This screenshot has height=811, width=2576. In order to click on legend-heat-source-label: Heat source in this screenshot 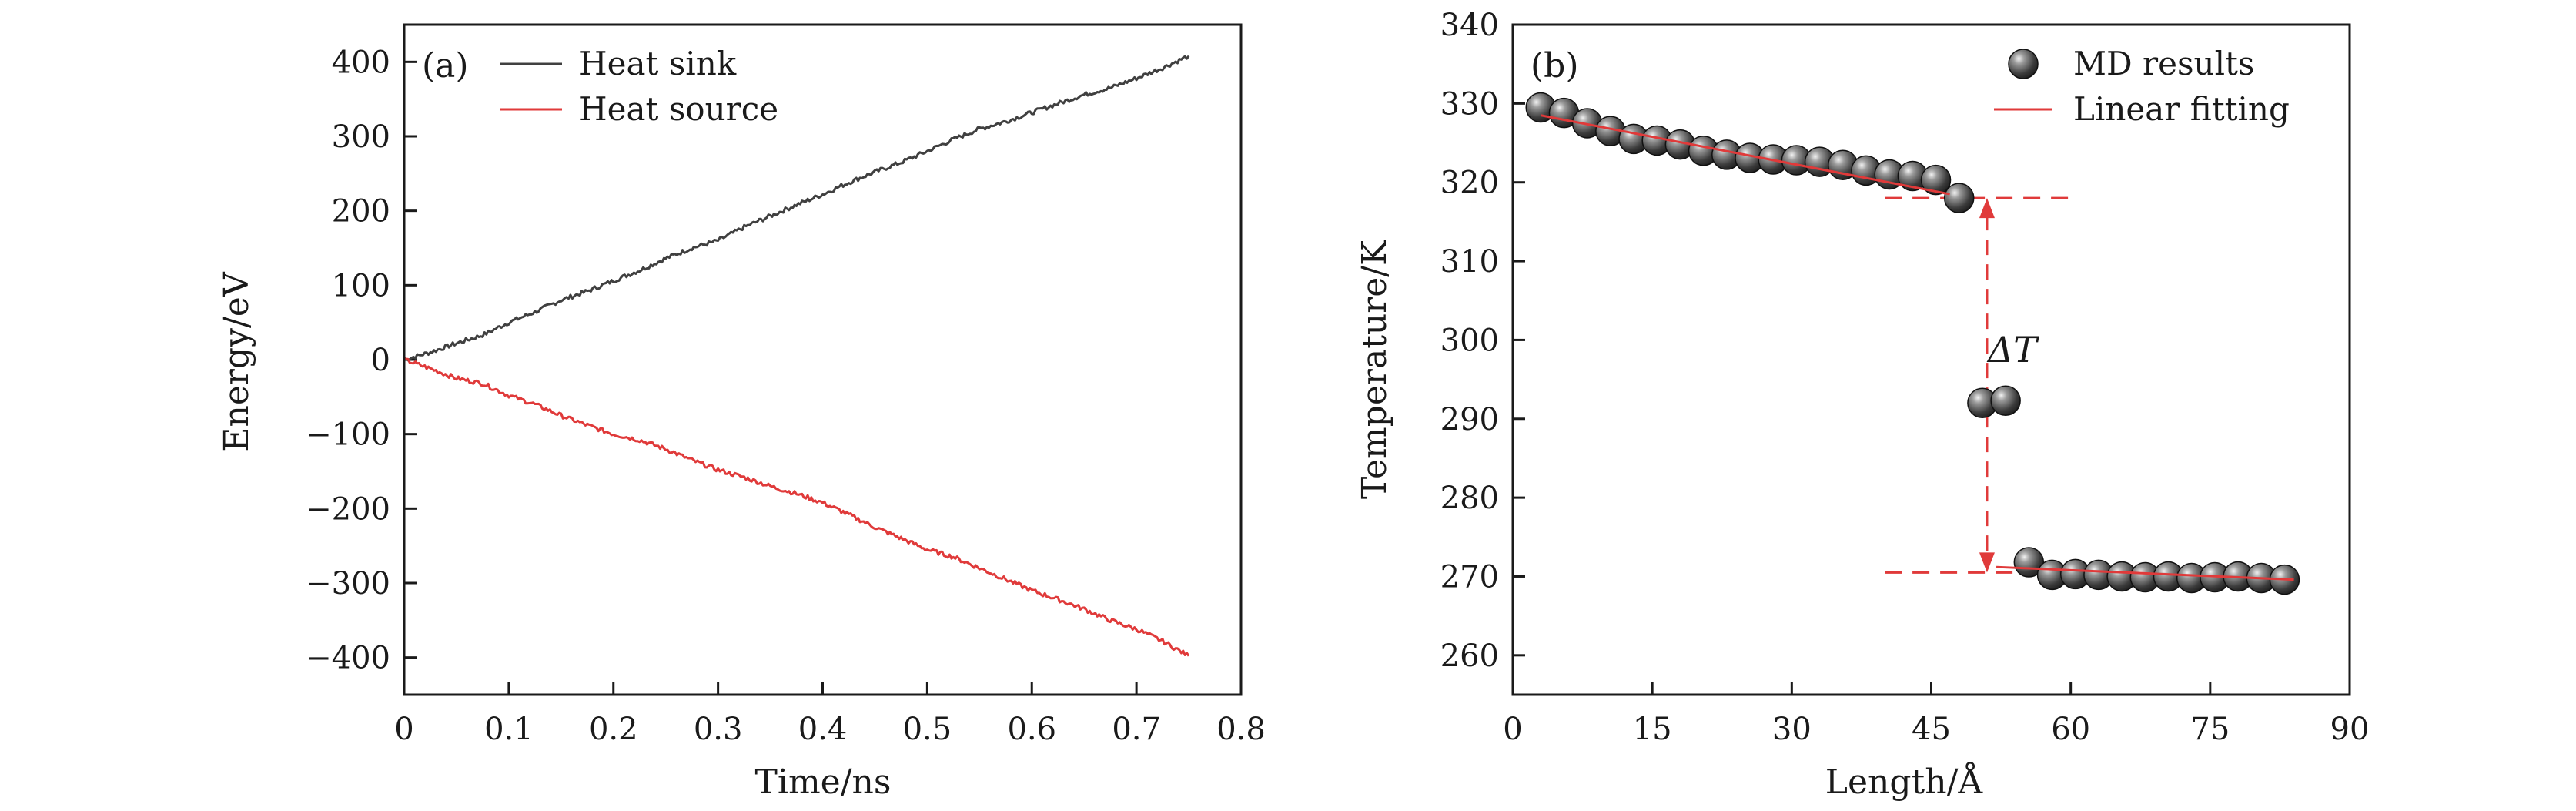, I will do `click(679, 109)`.